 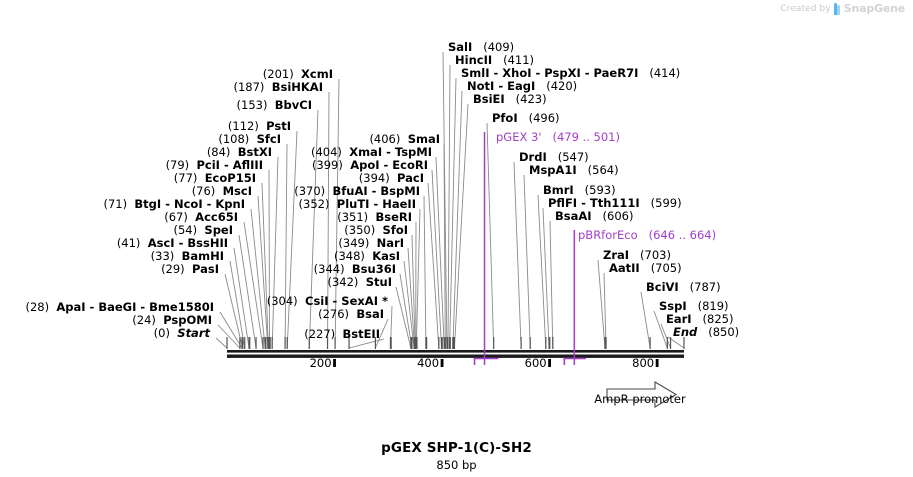 I want to click on enzyme-name: PflFI, so click(x=563, y=203).